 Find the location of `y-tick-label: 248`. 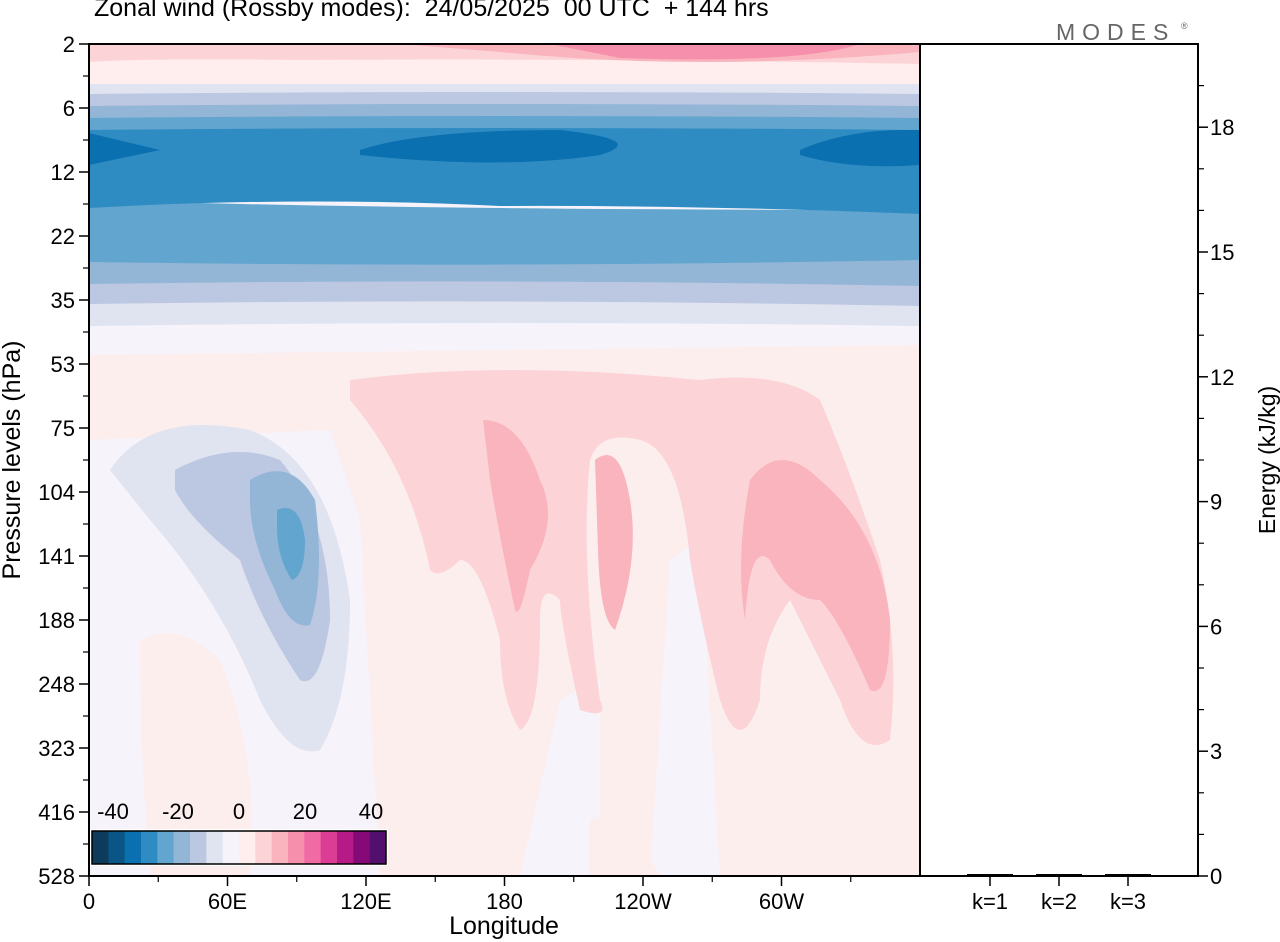

y-tick-label: 248 is located at coordinates (56, 684).